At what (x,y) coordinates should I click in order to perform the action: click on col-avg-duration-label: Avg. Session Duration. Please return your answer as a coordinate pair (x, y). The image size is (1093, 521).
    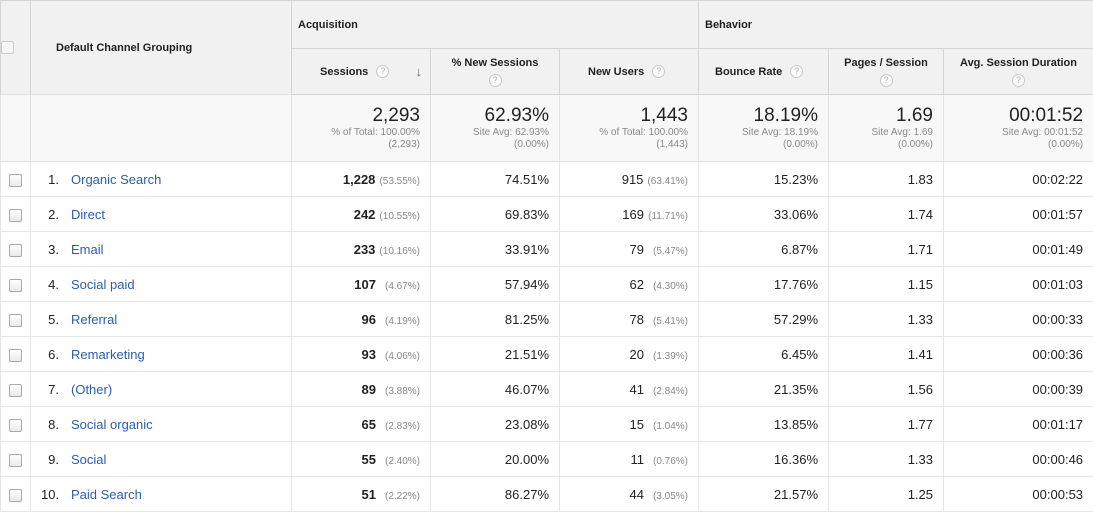
    Looking at the image, I should click on (1018, 63).